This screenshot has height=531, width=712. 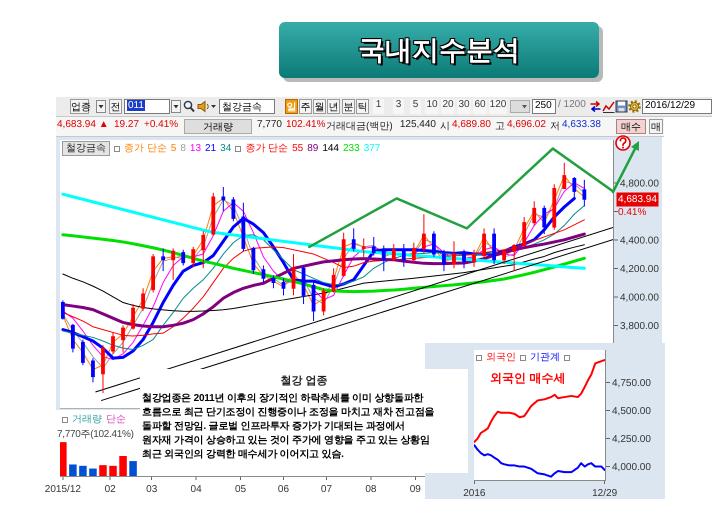 I want to click on button: 매, so click(x=656, y=126).